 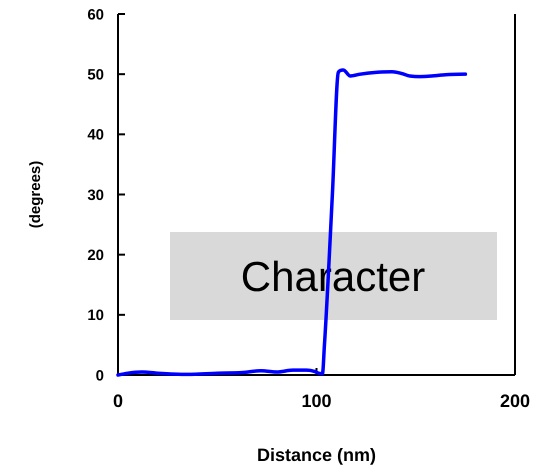 What do you see at coordinates (515, 401) in the screenshot?
I see `x-tick-label: 200` at bounding box center [515, 401].